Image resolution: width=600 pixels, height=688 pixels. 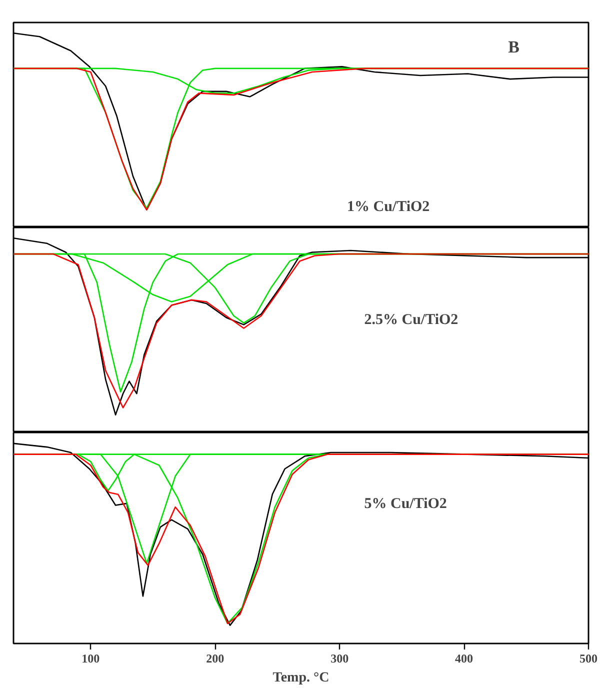 I want to click on annotation: 2.5% Cu/TiO2, so click(x=411, y=320).